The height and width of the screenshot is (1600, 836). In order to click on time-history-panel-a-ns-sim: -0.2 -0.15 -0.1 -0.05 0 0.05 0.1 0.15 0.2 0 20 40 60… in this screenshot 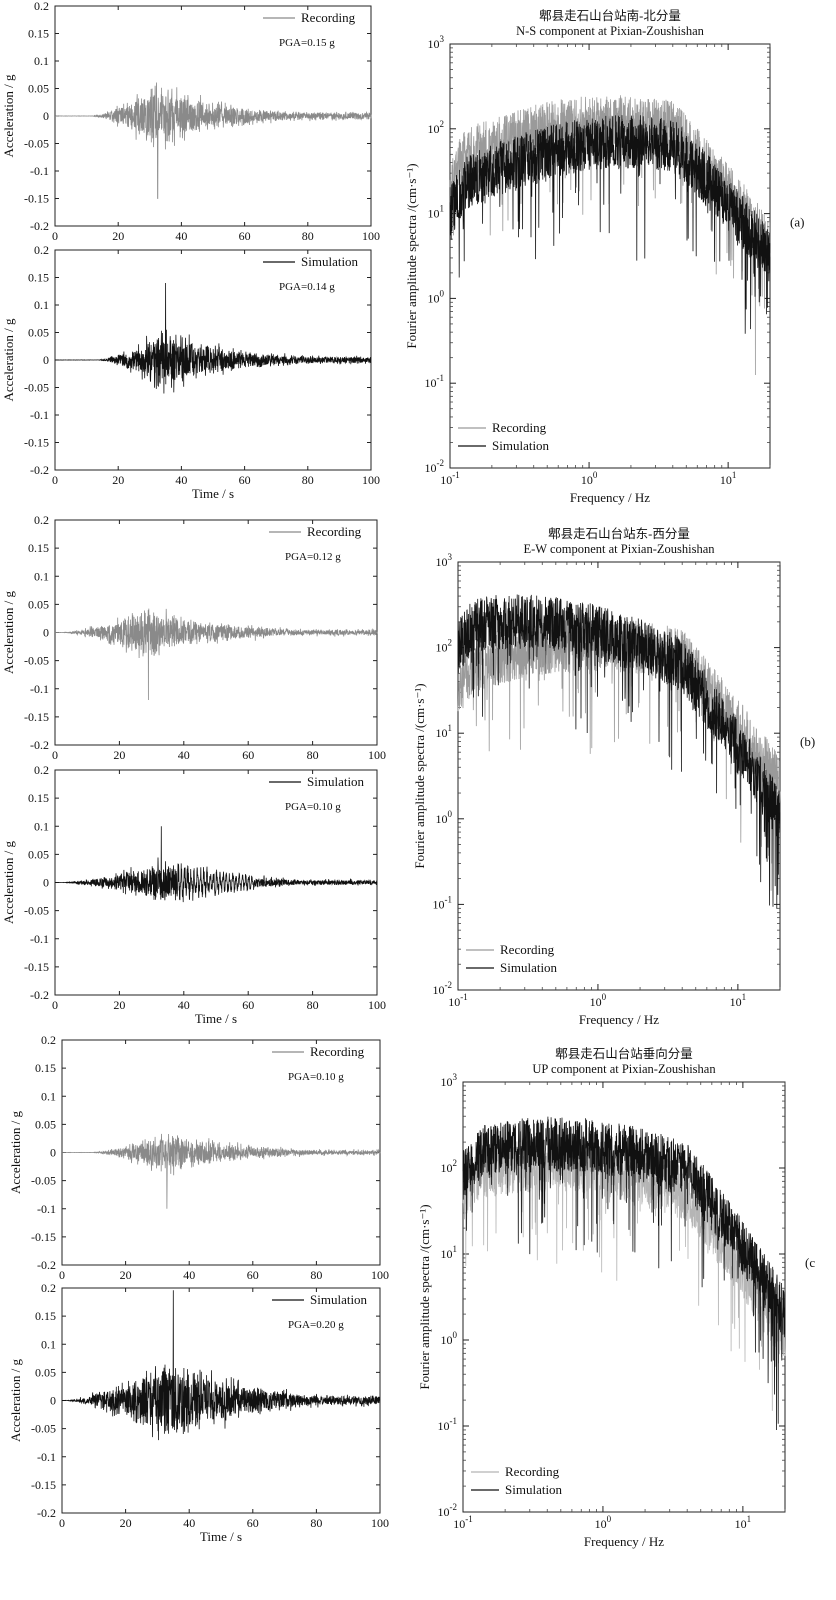, I will do `click(190, 372)`.